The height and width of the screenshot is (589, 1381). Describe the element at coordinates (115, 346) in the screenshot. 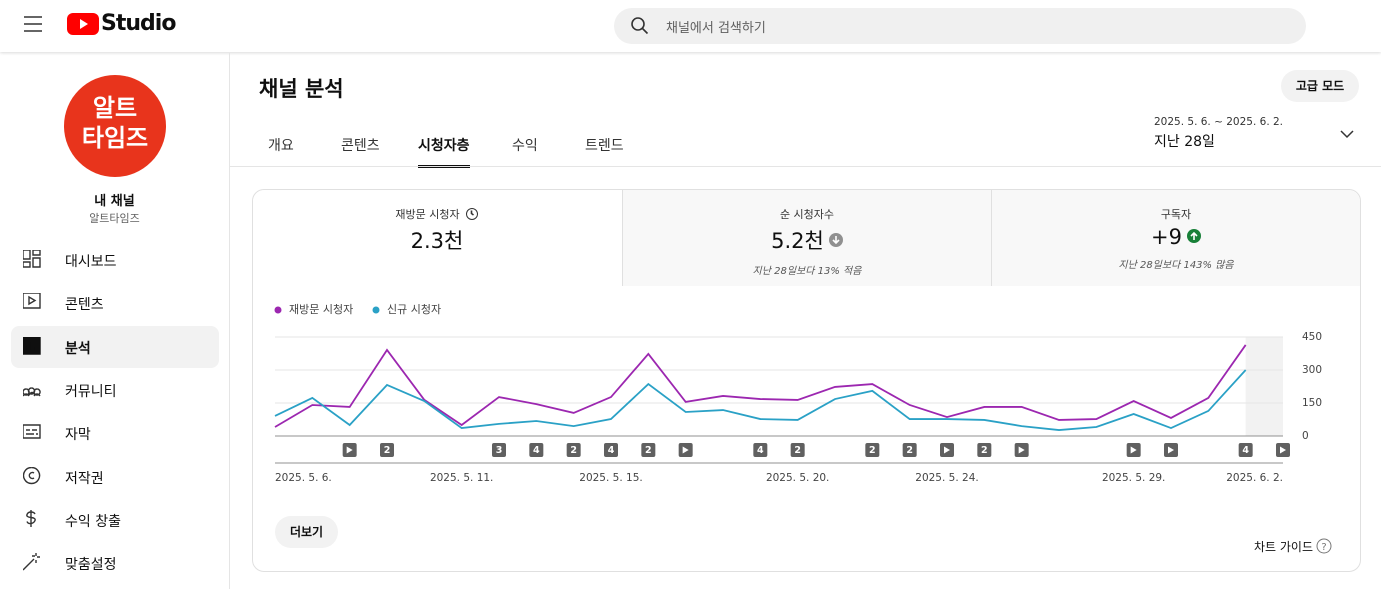

I see `nav-item: 분석` at that location.